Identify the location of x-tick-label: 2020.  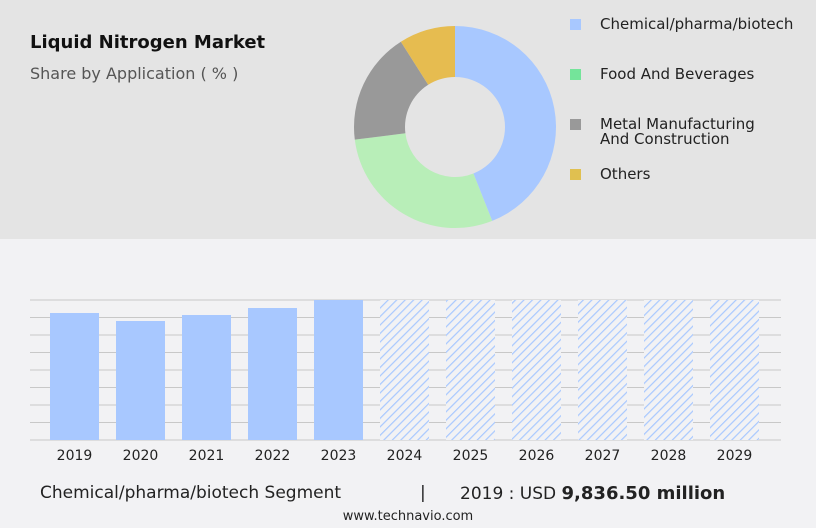
(141, 456).